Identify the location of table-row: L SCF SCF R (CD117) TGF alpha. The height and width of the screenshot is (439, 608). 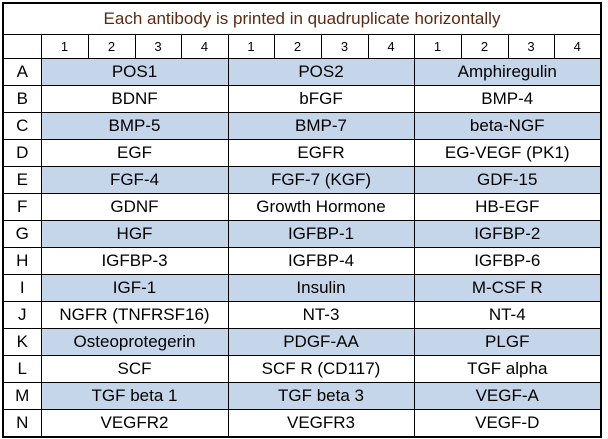
(302, 369).